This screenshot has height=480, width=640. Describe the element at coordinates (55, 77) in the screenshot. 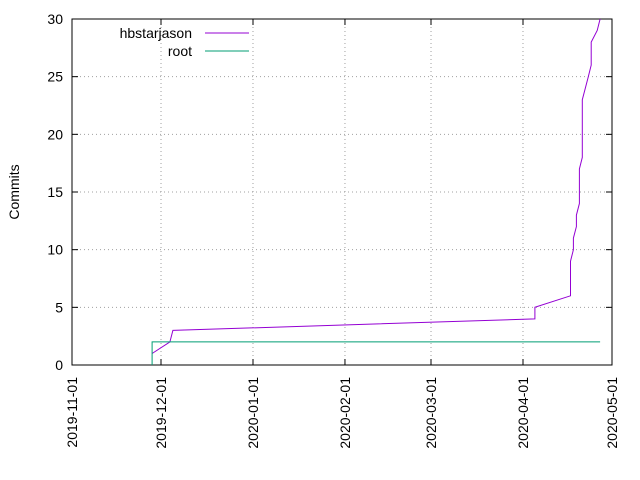

I see `y-tick-label: 25` at that location.